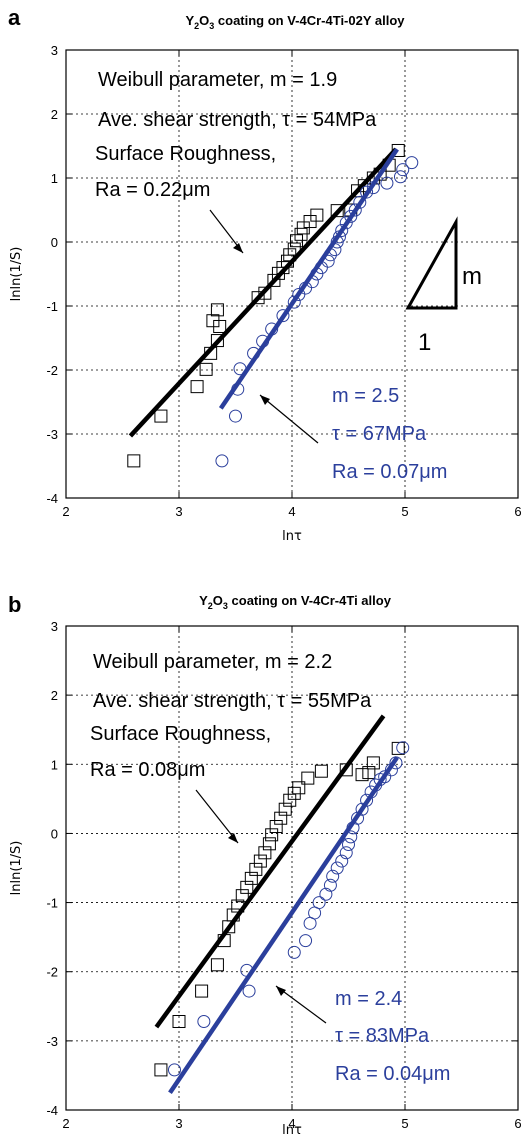 Image resolution: width=524 pixels, height=1140 pixels. What do you see at coordinates (204, 20) in the screenshot?
I see `panel-a-title-o: O` at bounding box center [204, 20].